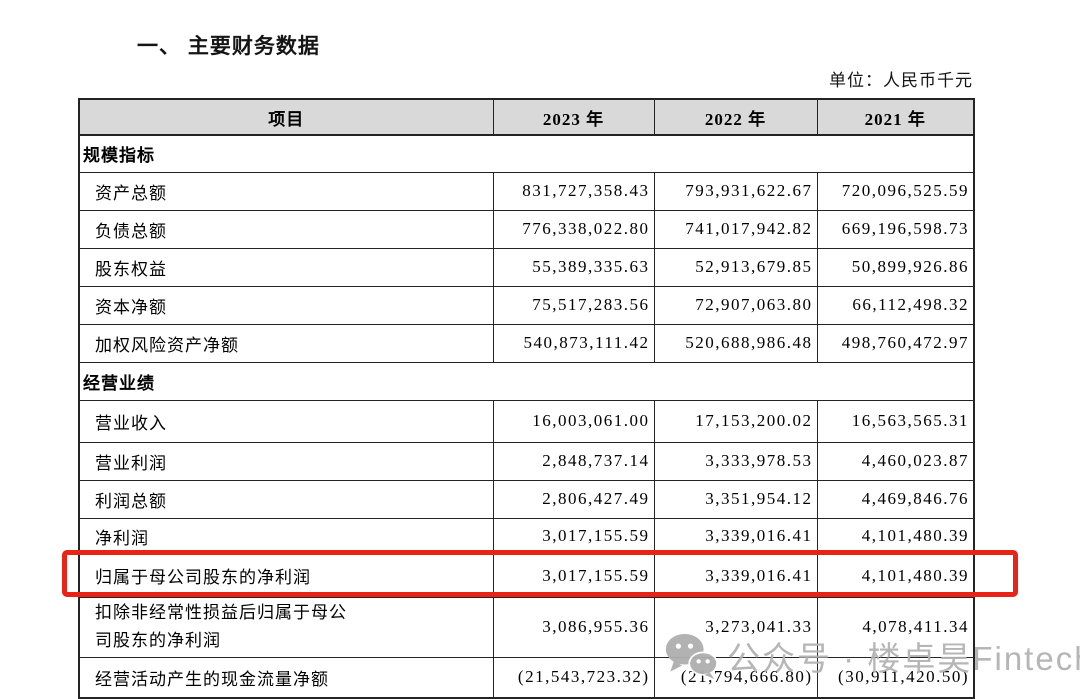 This screenshot has height=699, width=1080. Describe the element at coordinates (901, 80) in the screenshot. I see `unit-note: 单位：人民币千元` at that location.